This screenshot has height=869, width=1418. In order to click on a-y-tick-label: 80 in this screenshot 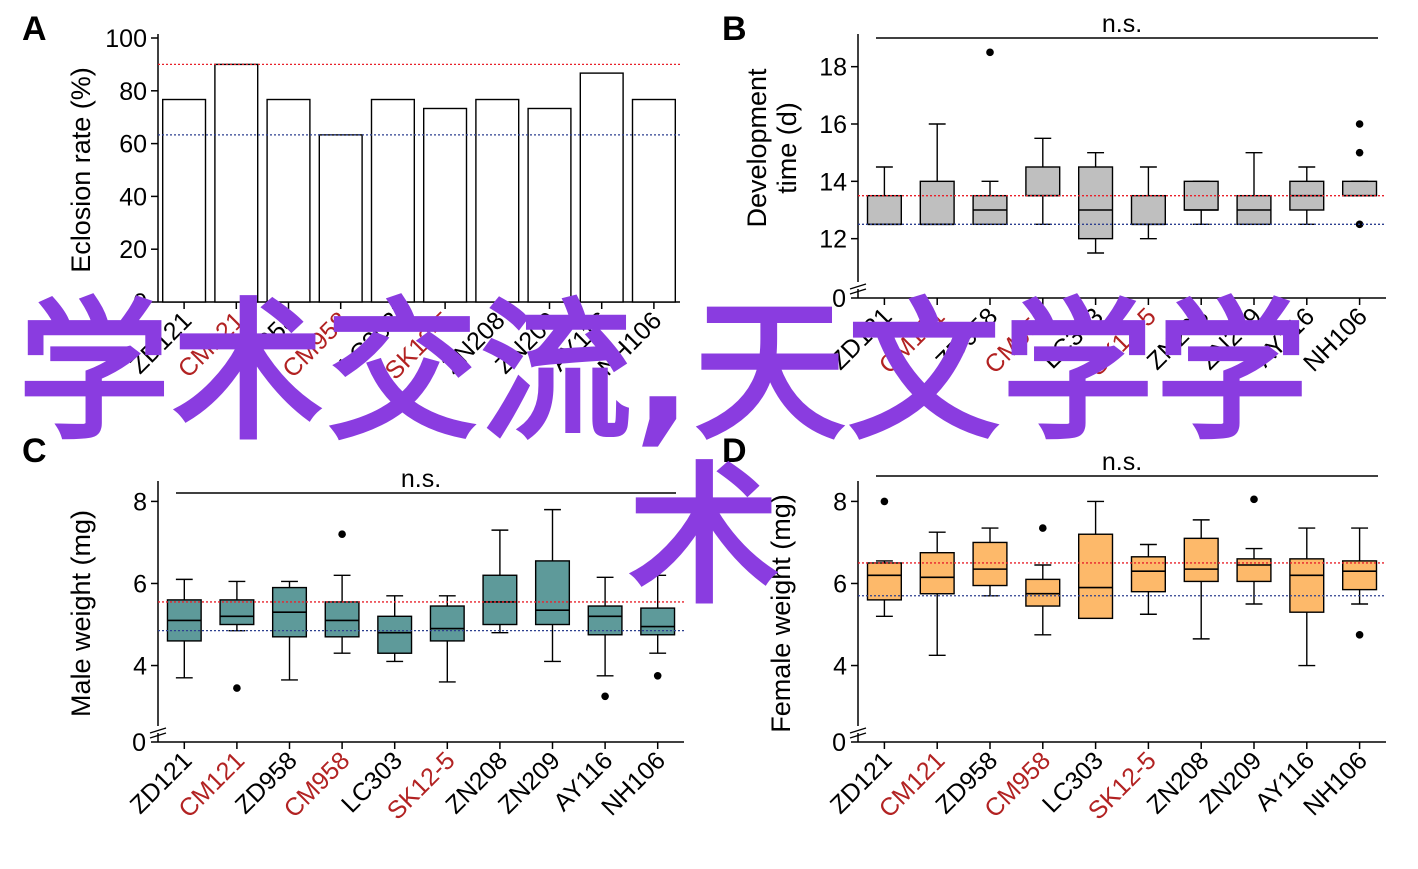, I will do `click(133, 92)`.